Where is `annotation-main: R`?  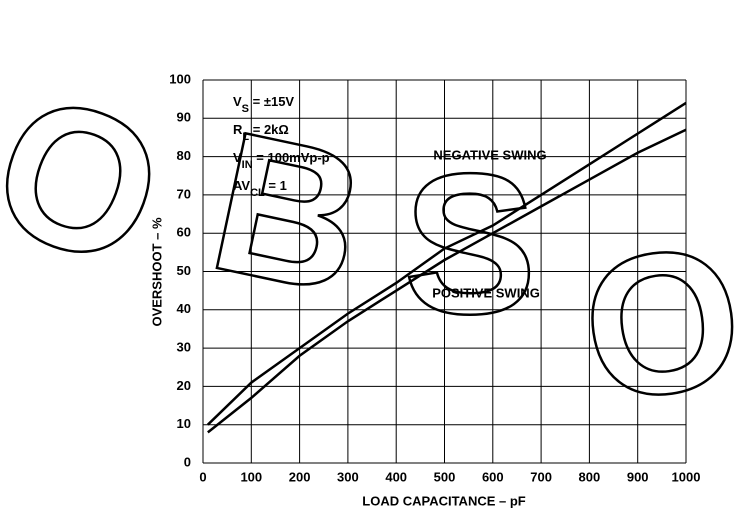
annotation-main: R is located at coordinates (238, 129).